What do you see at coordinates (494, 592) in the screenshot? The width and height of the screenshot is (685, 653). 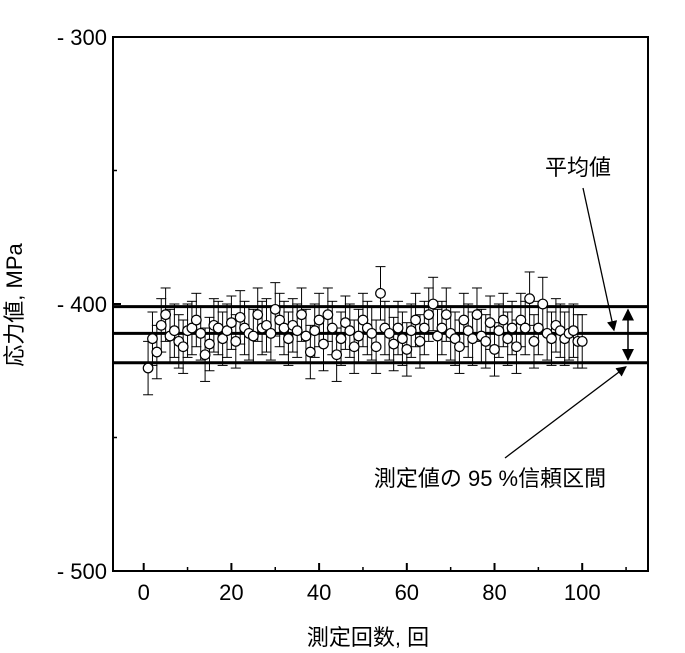 I see `x-tick-label: 80` at bounding box center [494, 592].